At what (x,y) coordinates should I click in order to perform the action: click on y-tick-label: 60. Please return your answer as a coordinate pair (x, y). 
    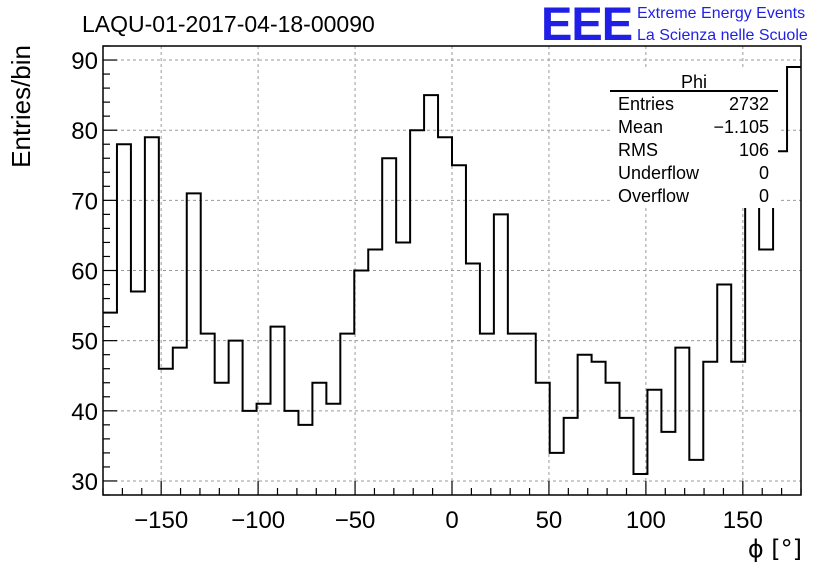
    Looking at the image, I should click on (84, 272).